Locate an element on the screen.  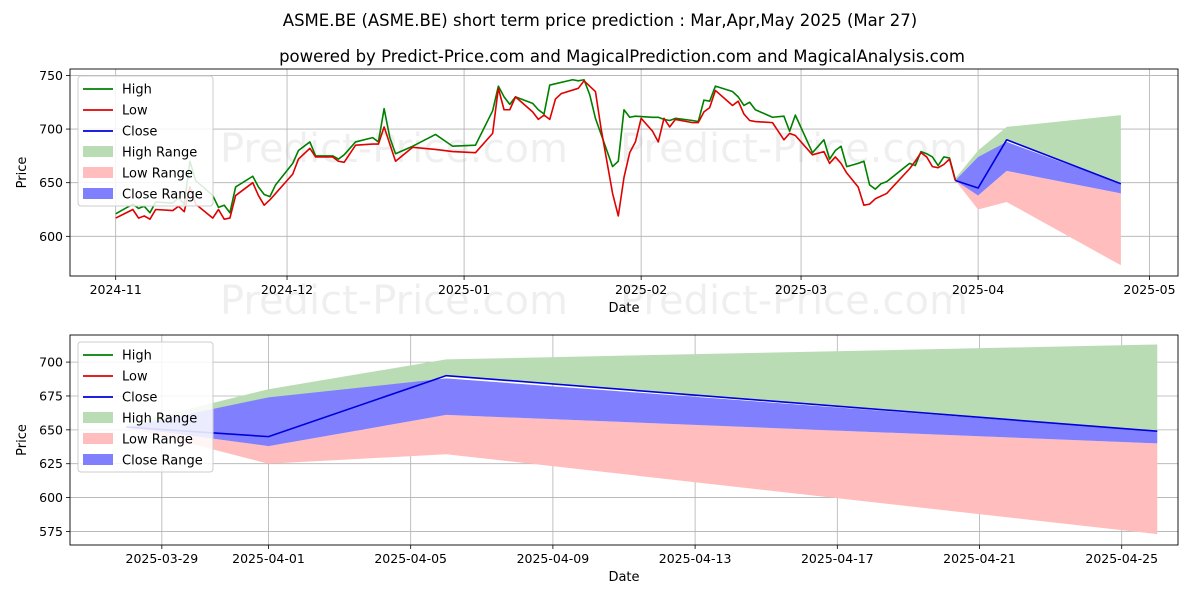
y-tick-label: 625 is located at coordinates (51, 463).